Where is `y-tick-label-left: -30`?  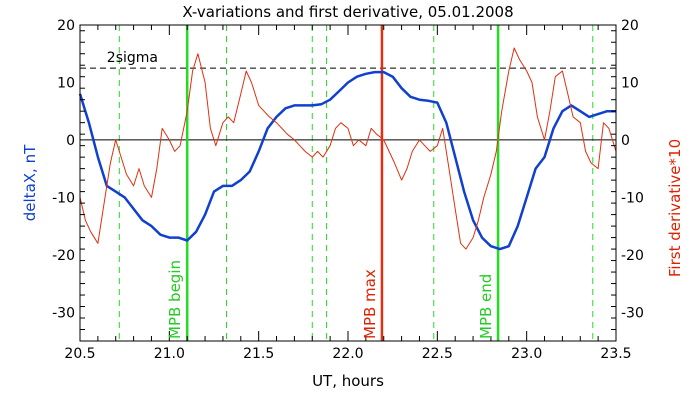 y-tick-label-left: -30 is located at coordinates (63, 313).